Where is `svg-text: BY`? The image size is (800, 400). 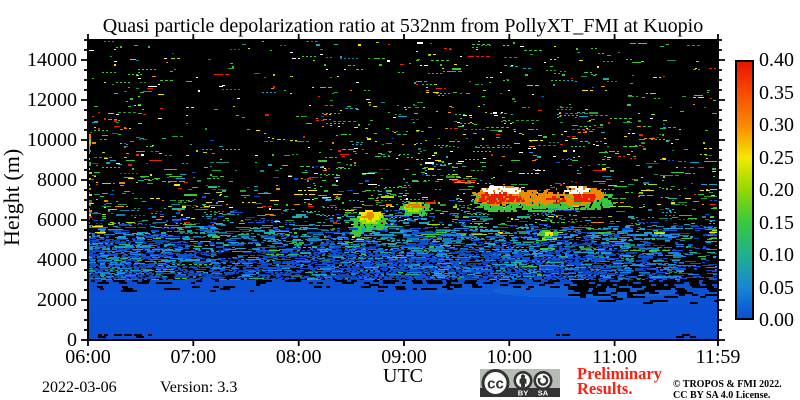
svg-text: BY is located at coordinates (523, 393).